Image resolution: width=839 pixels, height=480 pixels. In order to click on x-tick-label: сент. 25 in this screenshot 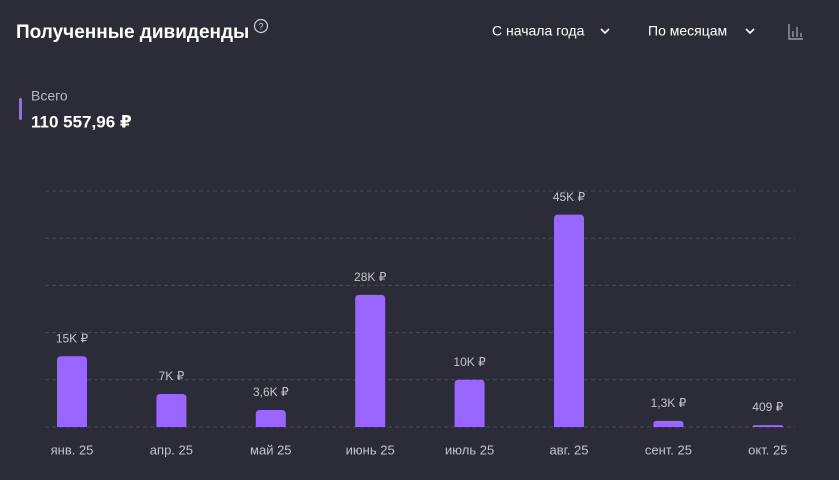, I will do `click(668, 449)`.